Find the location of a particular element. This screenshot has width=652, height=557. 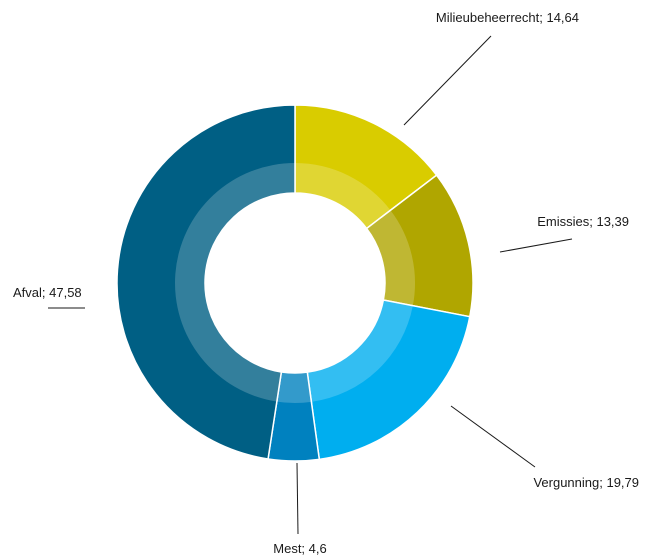

leader-line-milieubeheerrecht is located at coordinates (447, 80).